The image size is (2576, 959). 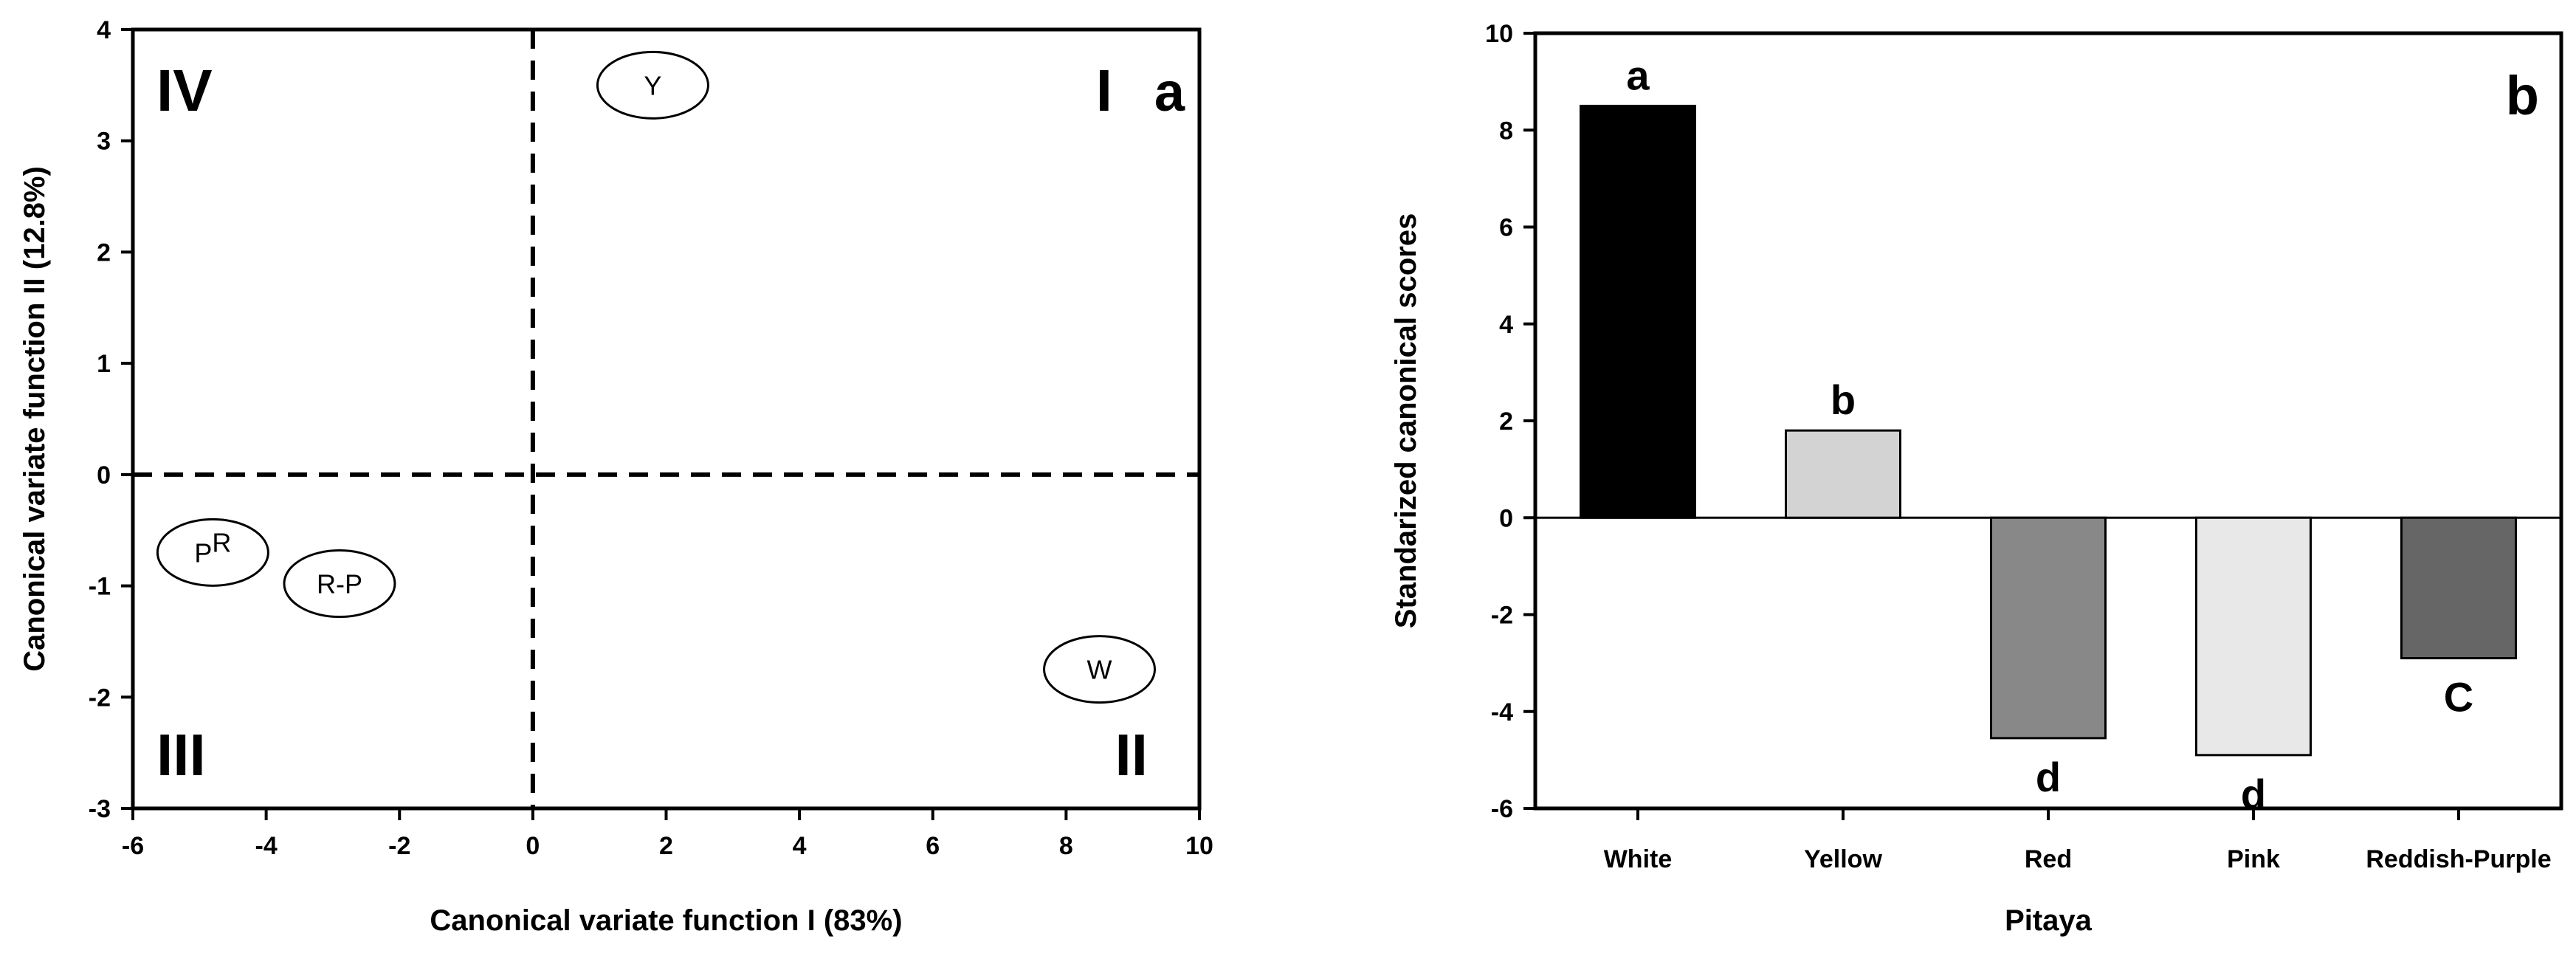 What do you see at coordinates (185, 90) in the screenshot?
I see `quadrant-label-iv: IV` at bounding box center [185, 90].